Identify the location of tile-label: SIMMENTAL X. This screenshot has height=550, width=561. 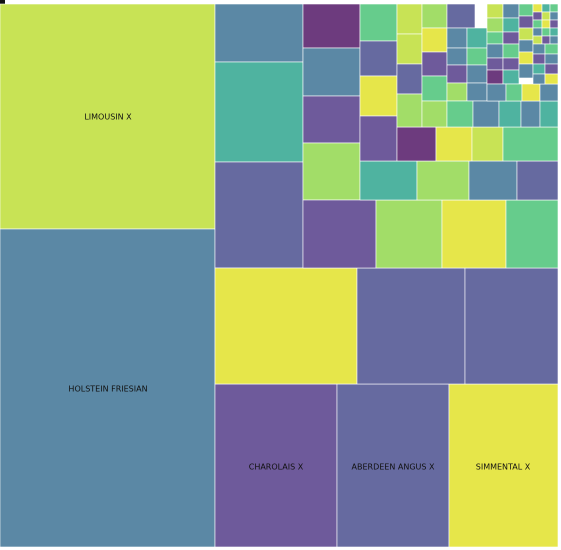
(503, 467).